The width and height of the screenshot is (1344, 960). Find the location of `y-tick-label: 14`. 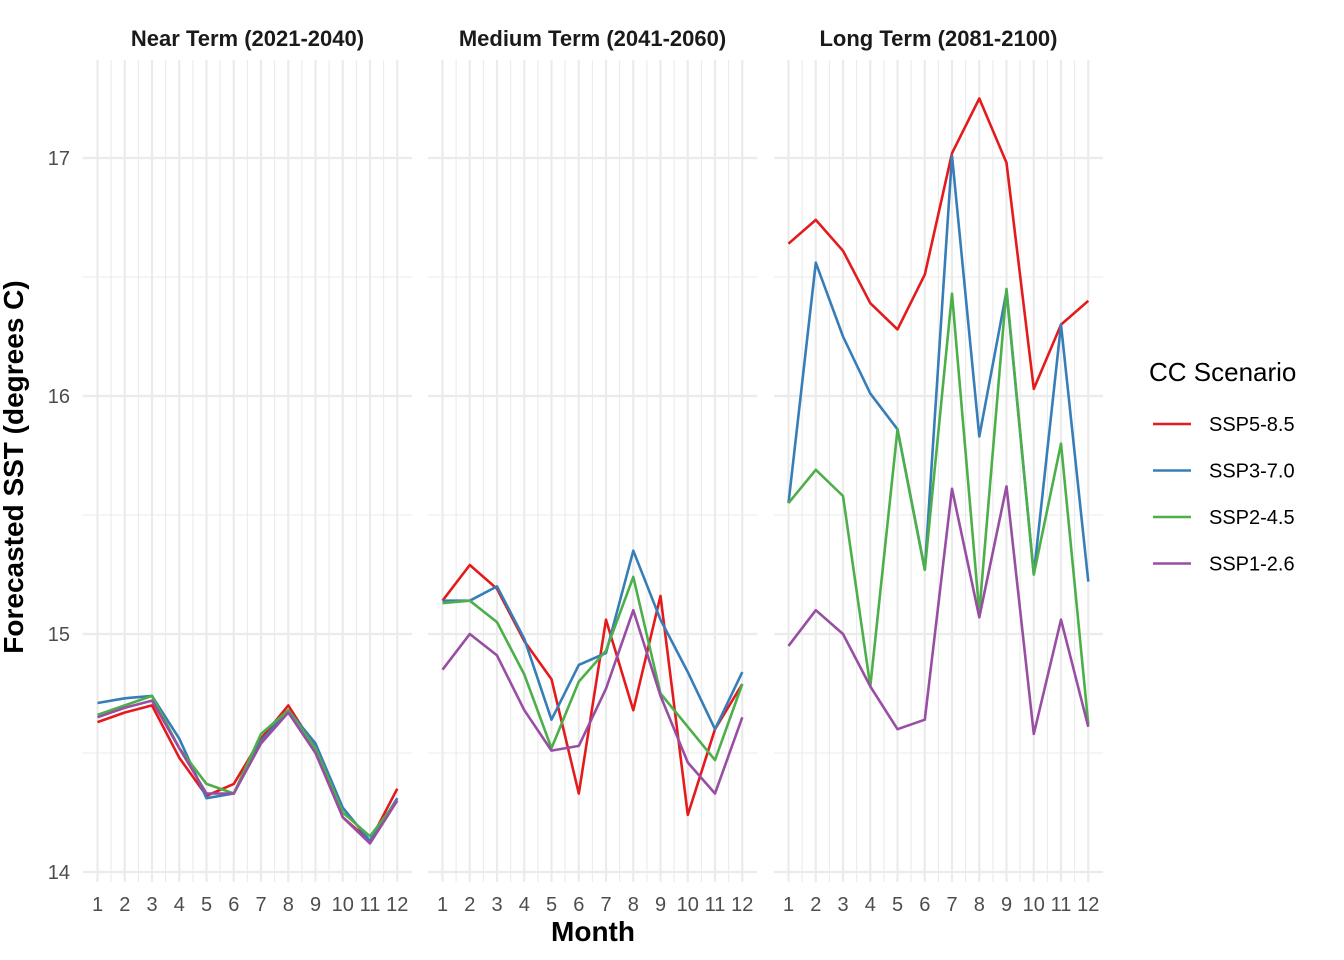

y-tick-label: 14 is located at coordinates (59, 873).